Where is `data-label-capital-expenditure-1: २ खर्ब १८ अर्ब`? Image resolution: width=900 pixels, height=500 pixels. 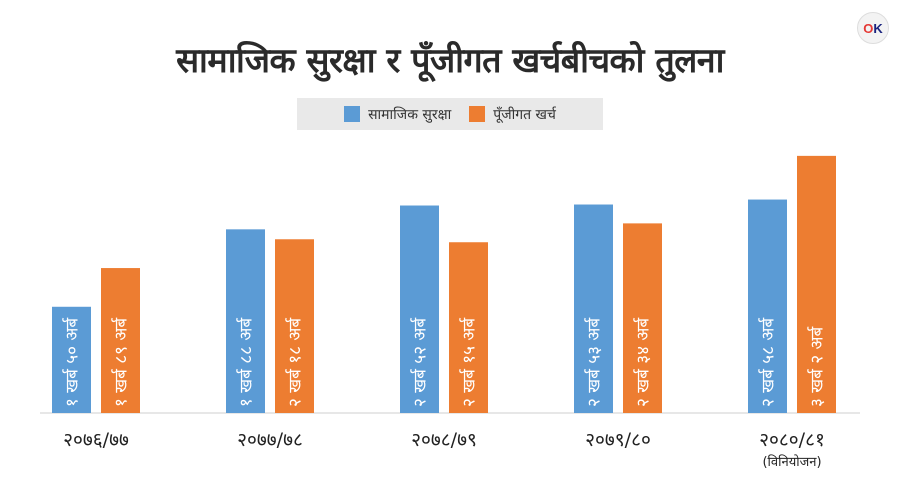 data-label-capital-expenditure-1: २ खर्ब १८ अर्ब is located at coordinates (295, 362).